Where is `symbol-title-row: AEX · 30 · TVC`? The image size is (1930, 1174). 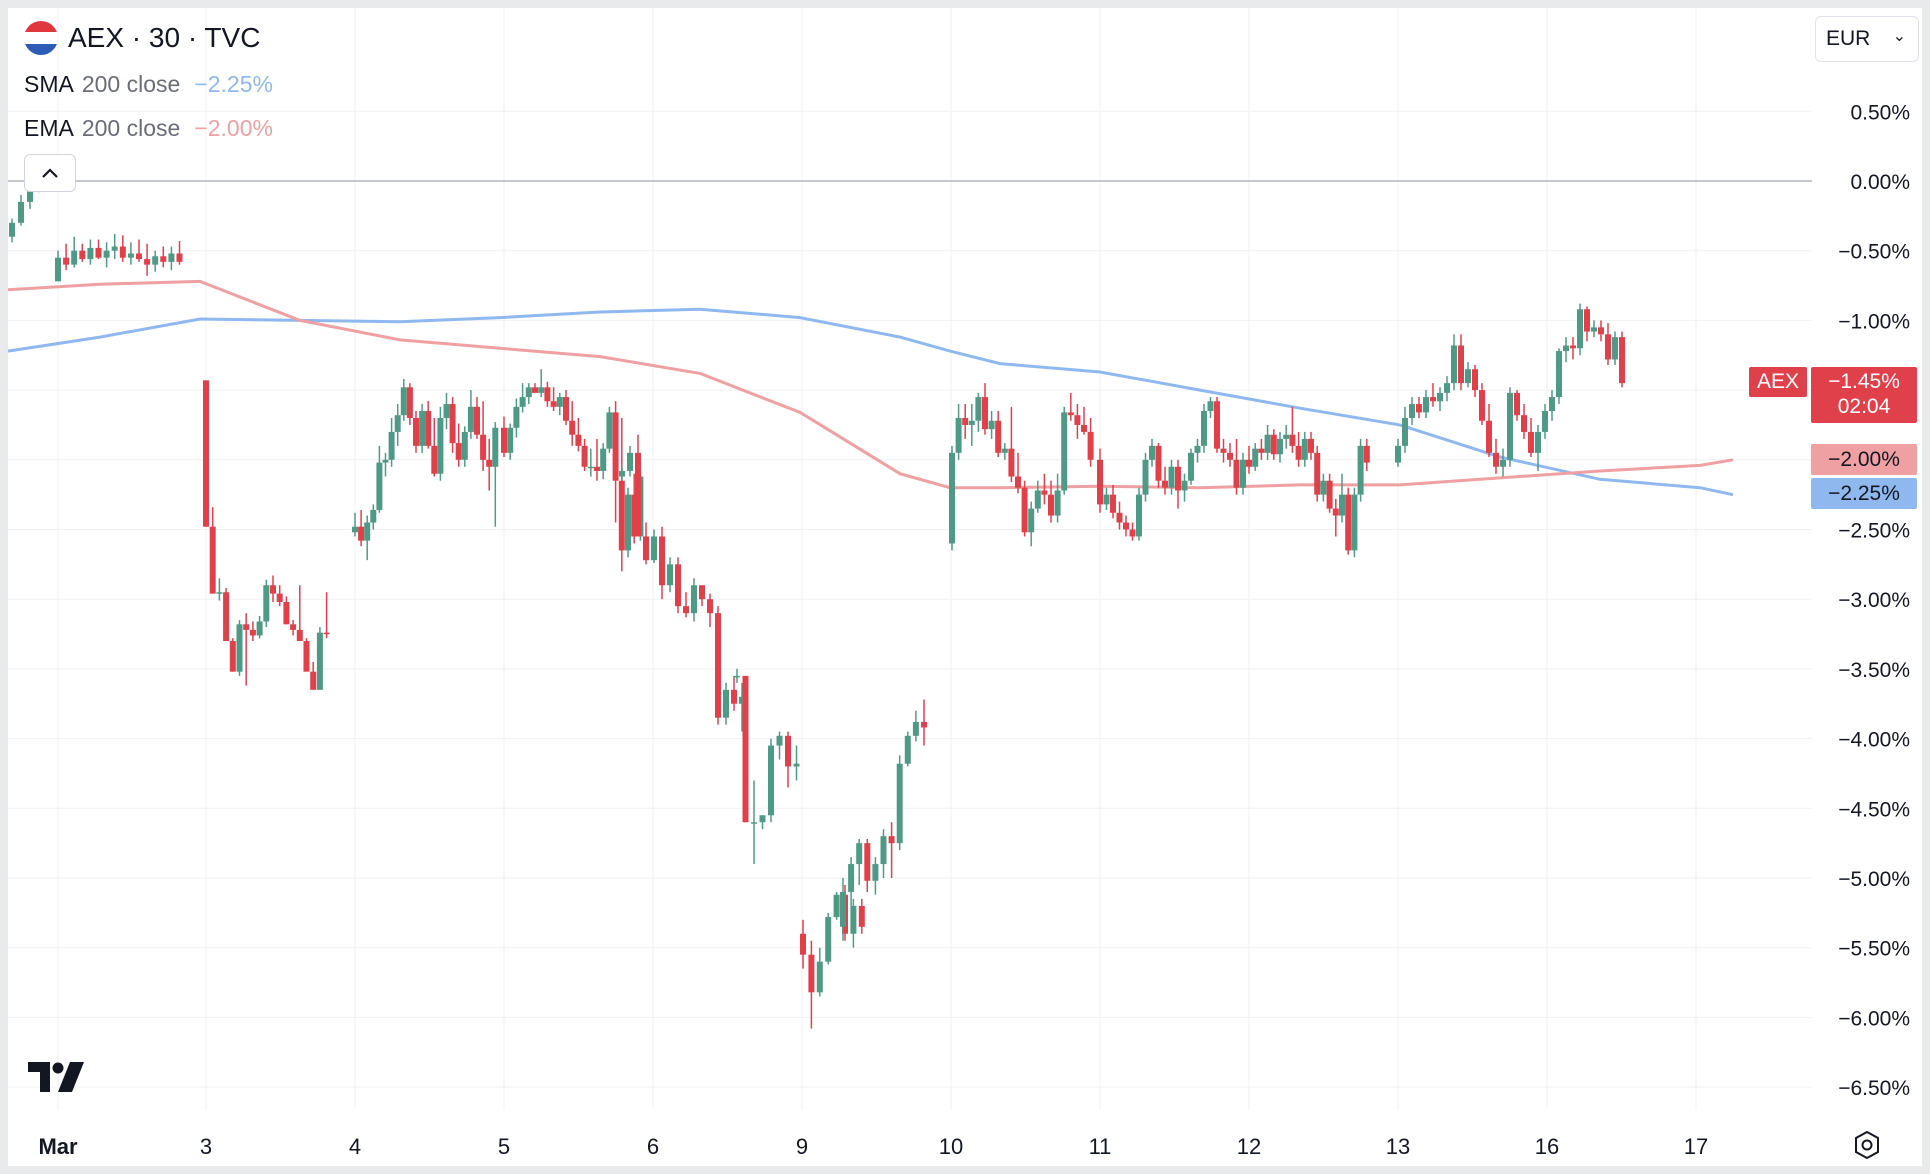
symbol-title-row: AEX · 30 · TVC is located at coordinates (148, 38).